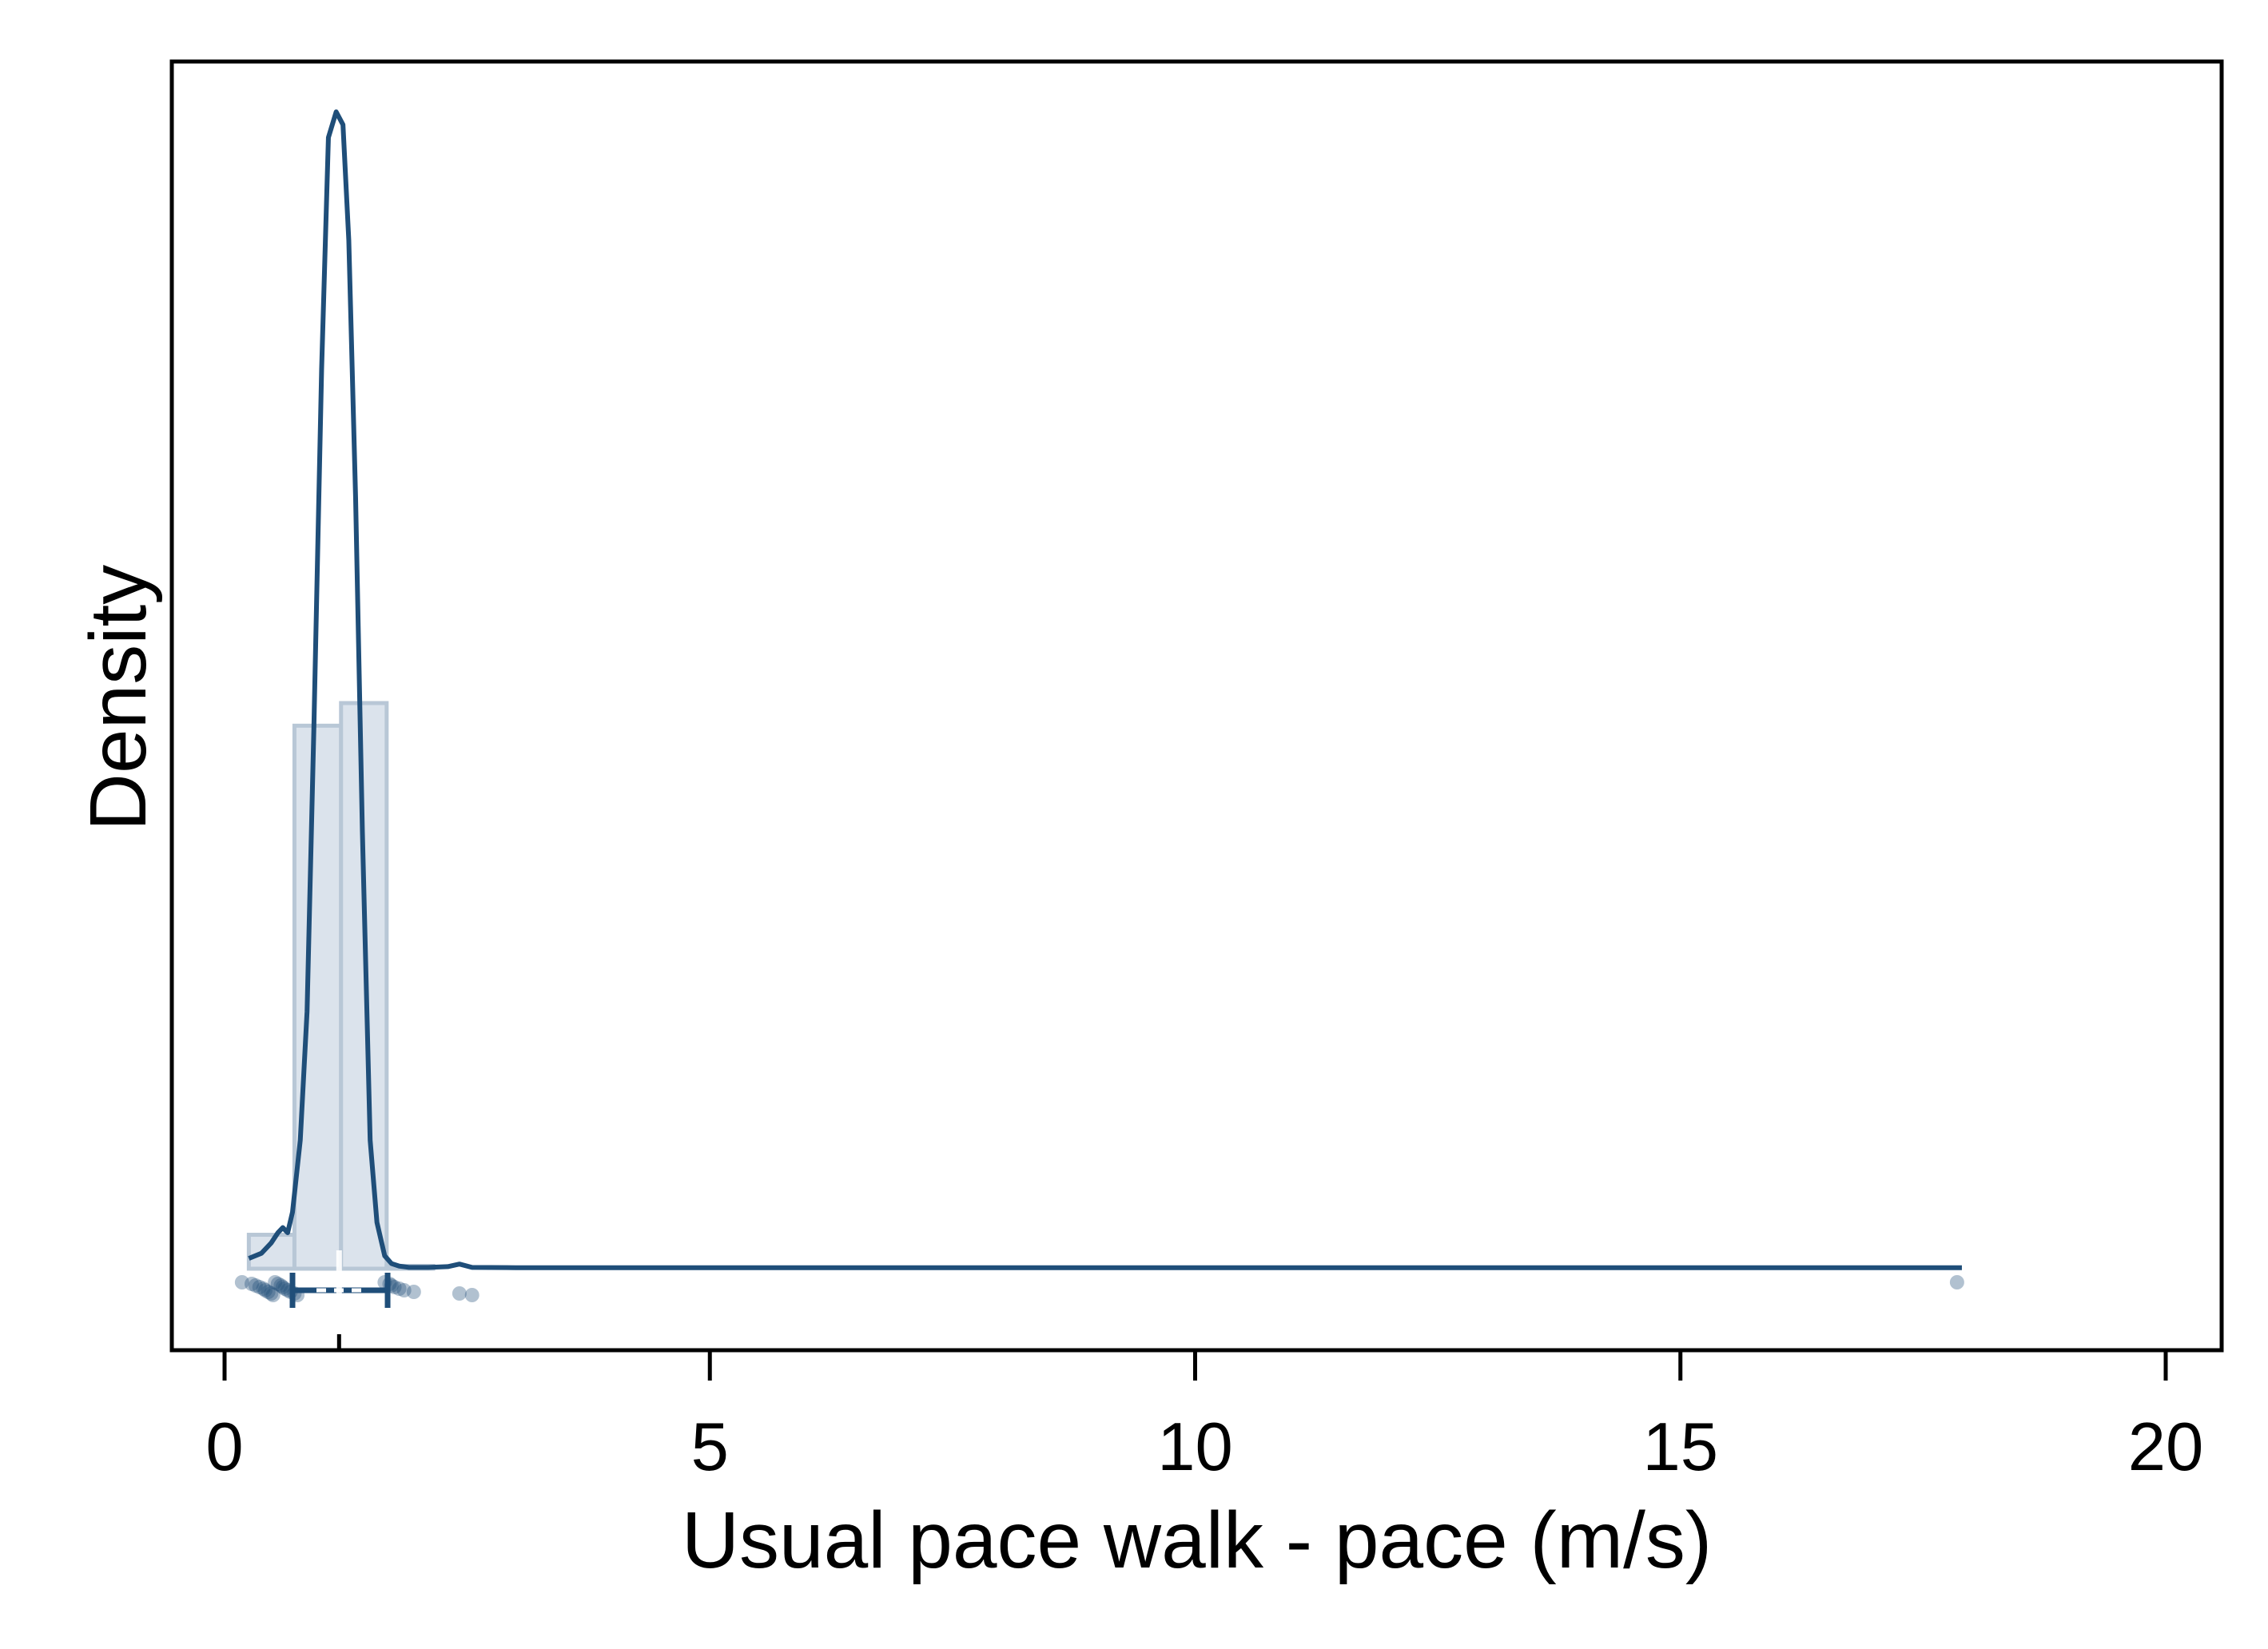  Describe the element at coordinates (1197, 1540) in the screenshot. I see `x-axis-title: Usual pace walk - pace (m/s)` at that location.